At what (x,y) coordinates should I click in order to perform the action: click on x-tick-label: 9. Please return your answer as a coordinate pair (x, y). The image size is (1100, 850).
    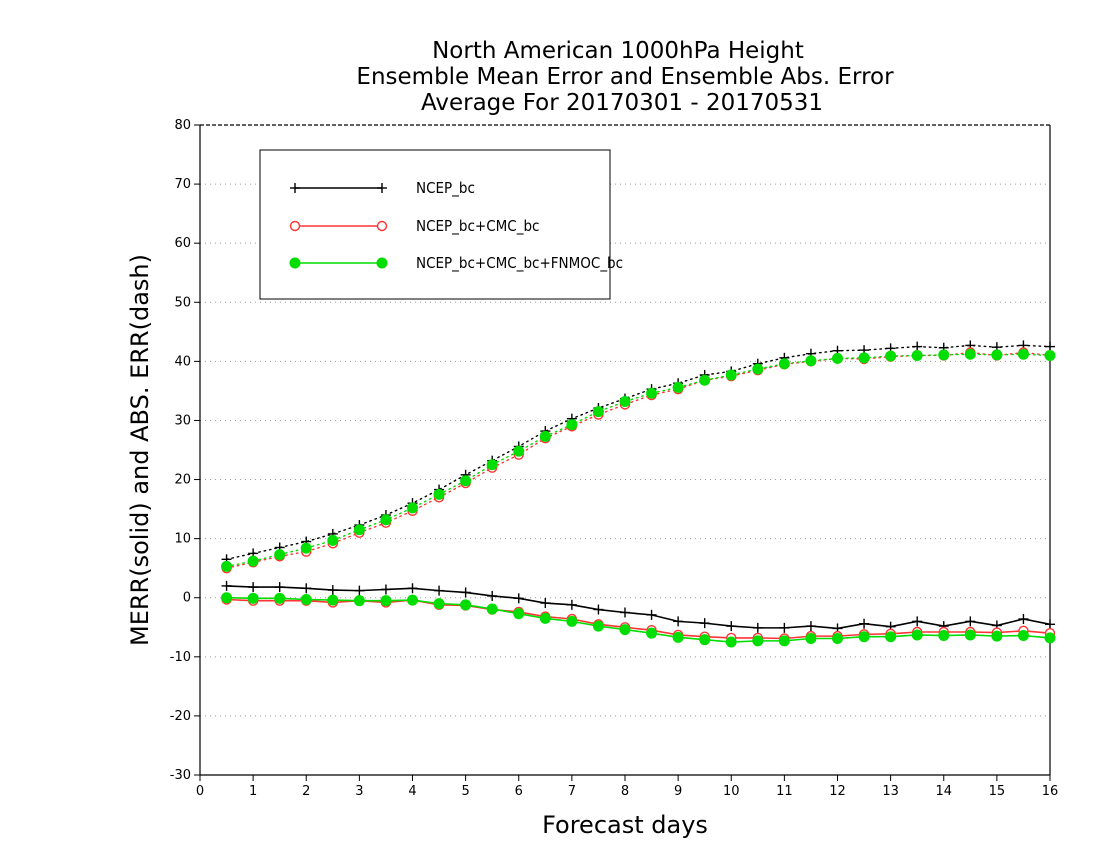
    Looking at the image, I should click on (678, 791).